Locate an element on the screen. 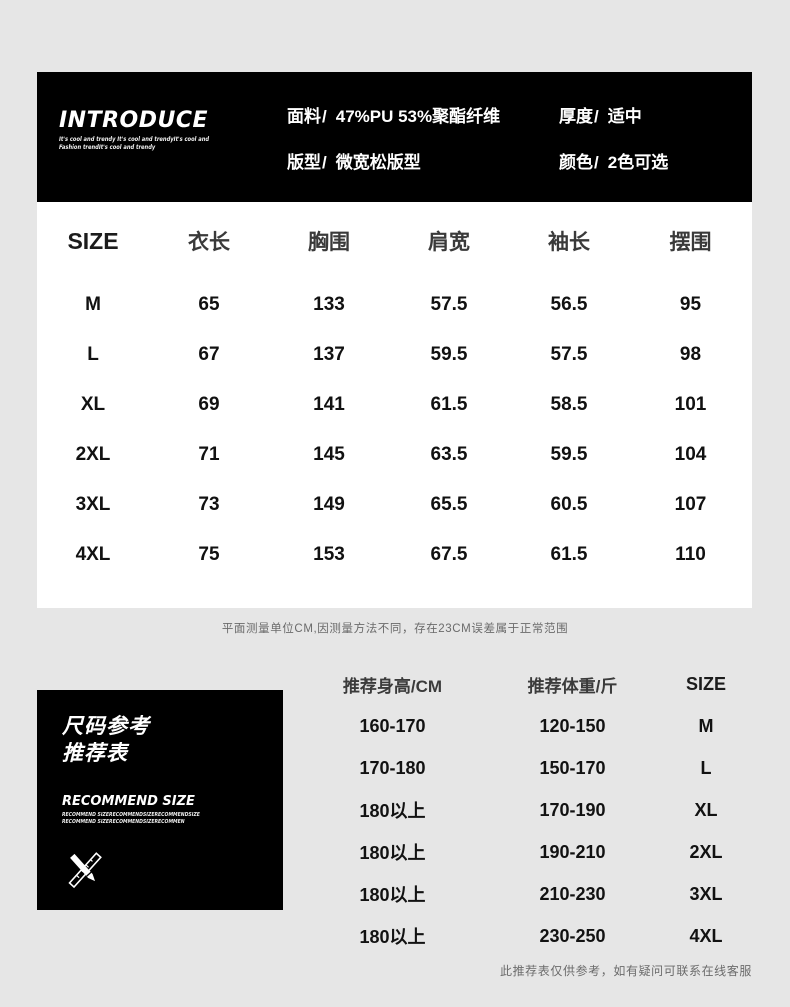 Image resolution: width=790 pixels, height=1007 pixels. table-row: 180以上 170-190 XL is located at coordinates (526, 810).